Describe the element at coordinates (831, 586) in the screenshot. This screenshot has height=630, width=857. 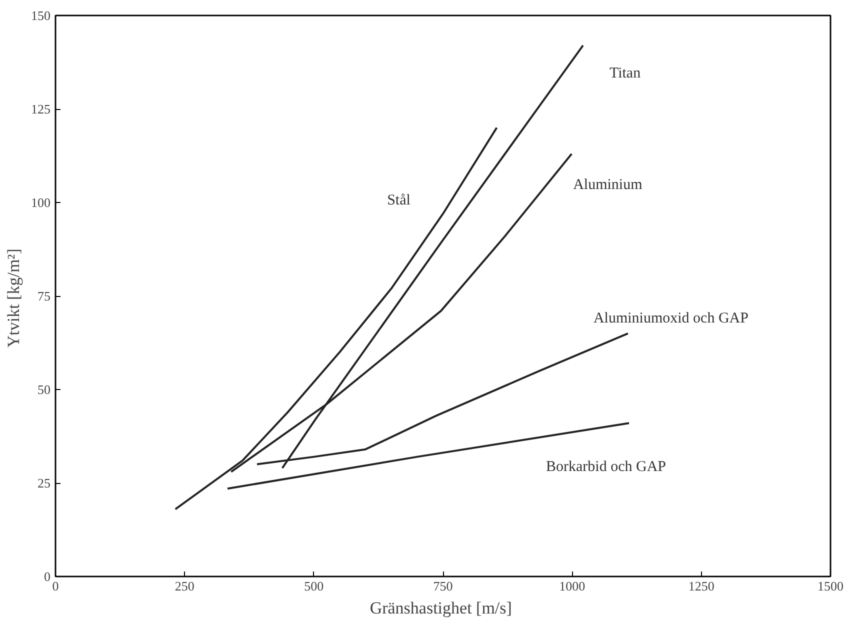
I see `x-tick-label: 1500` at that location.